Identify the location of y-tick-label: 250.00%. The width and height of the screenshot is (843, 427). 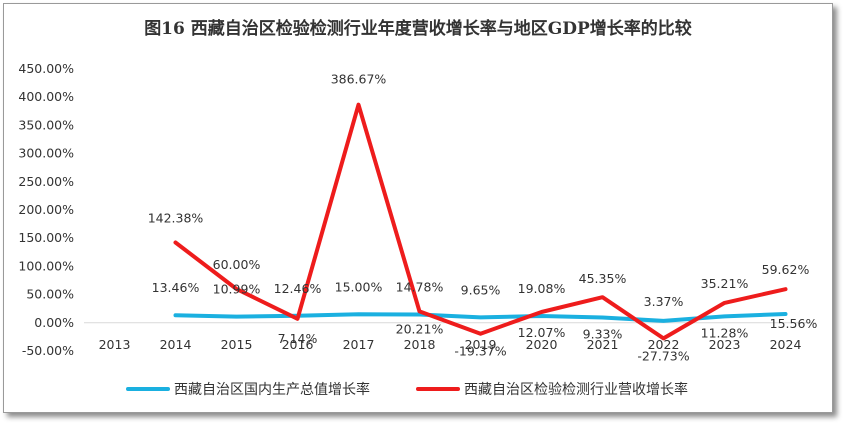
(46, 181).